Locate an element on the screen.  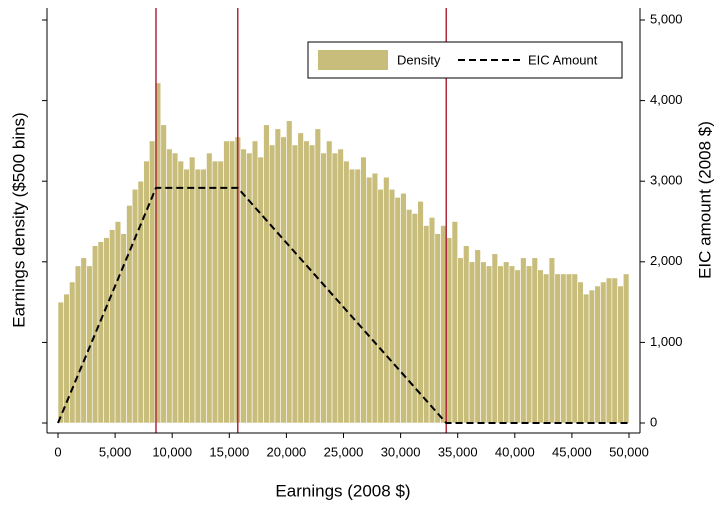
y2-tick-label: 3,000 is located at coordinates (666, 180).